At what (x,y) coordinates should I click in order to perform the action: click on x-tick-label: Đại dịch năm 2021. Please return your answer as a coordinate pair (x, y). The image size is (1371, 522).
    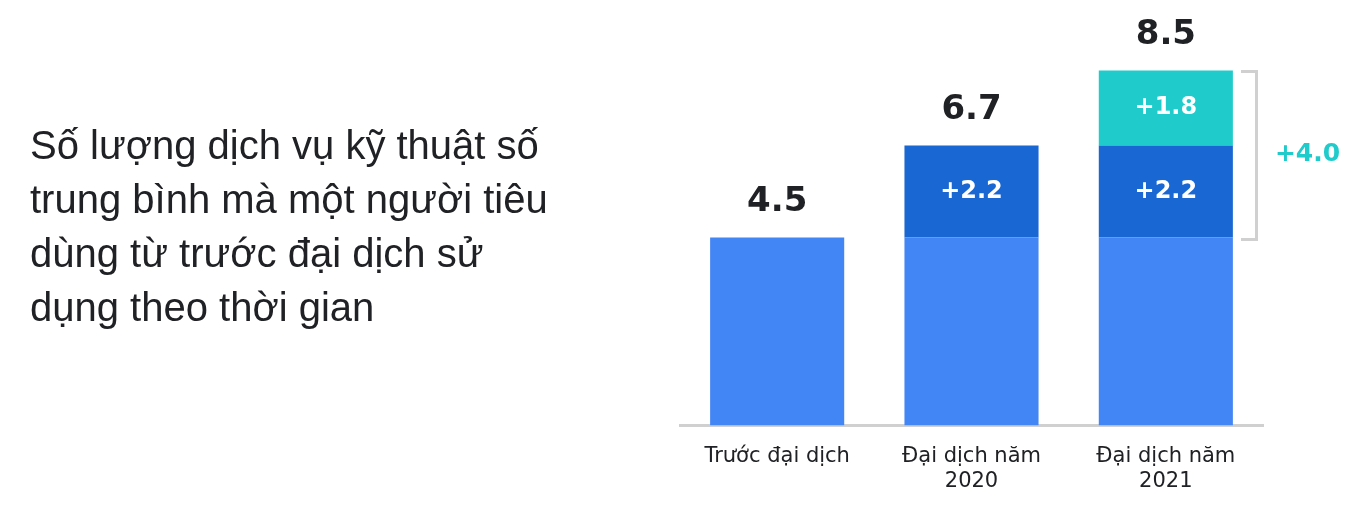
    Looking at the image, I should click on (1166, 467).